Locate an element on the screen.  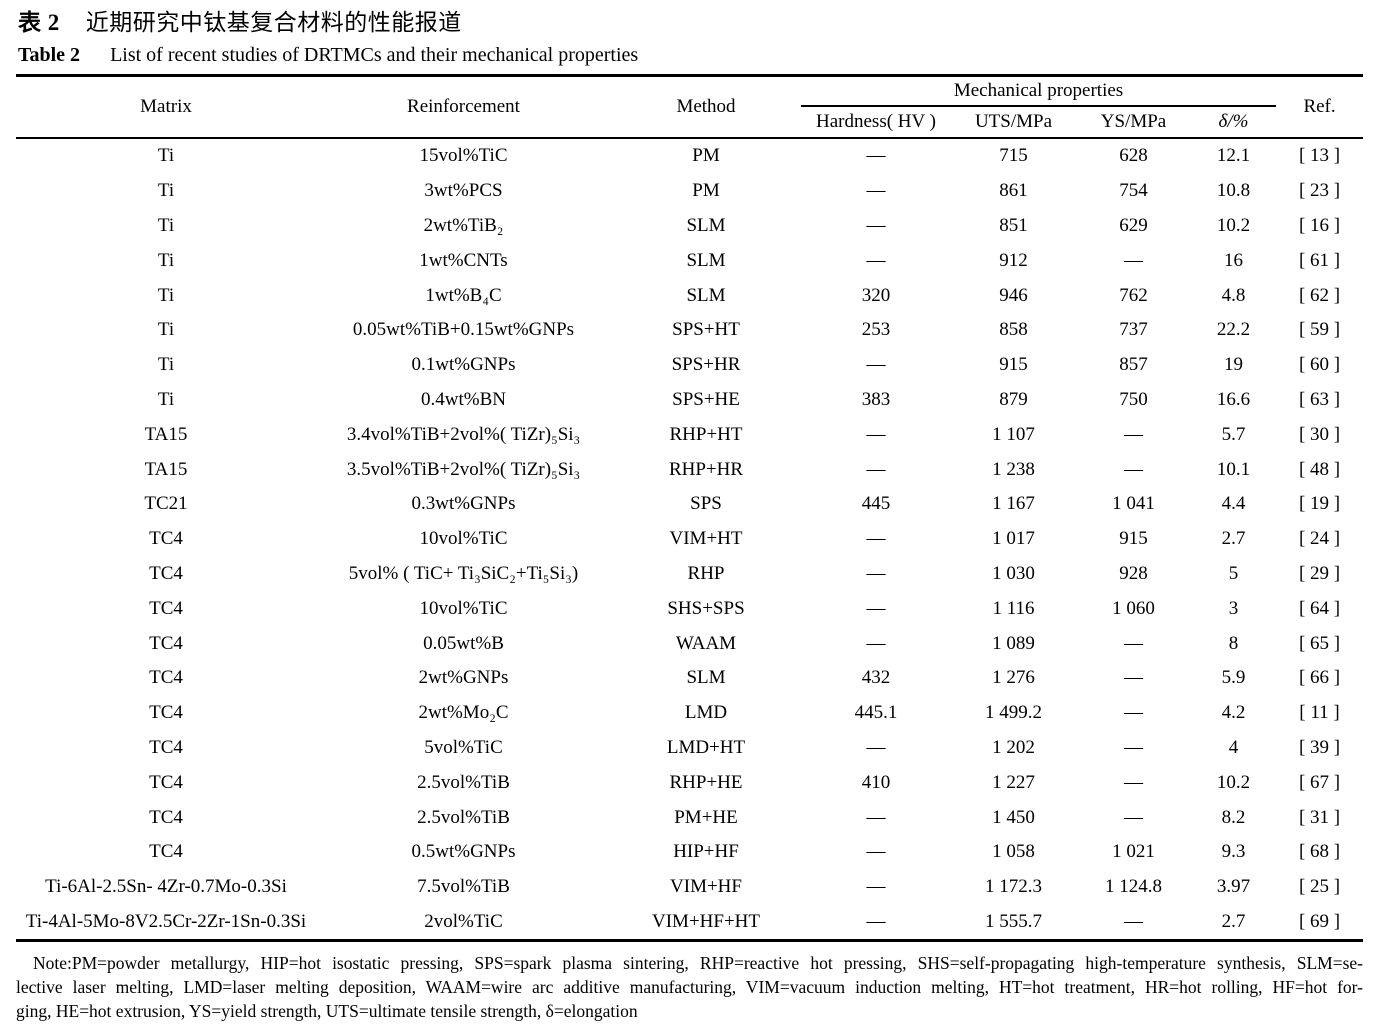
table-cell: 4.2 is located at coordinates (1233, 713).